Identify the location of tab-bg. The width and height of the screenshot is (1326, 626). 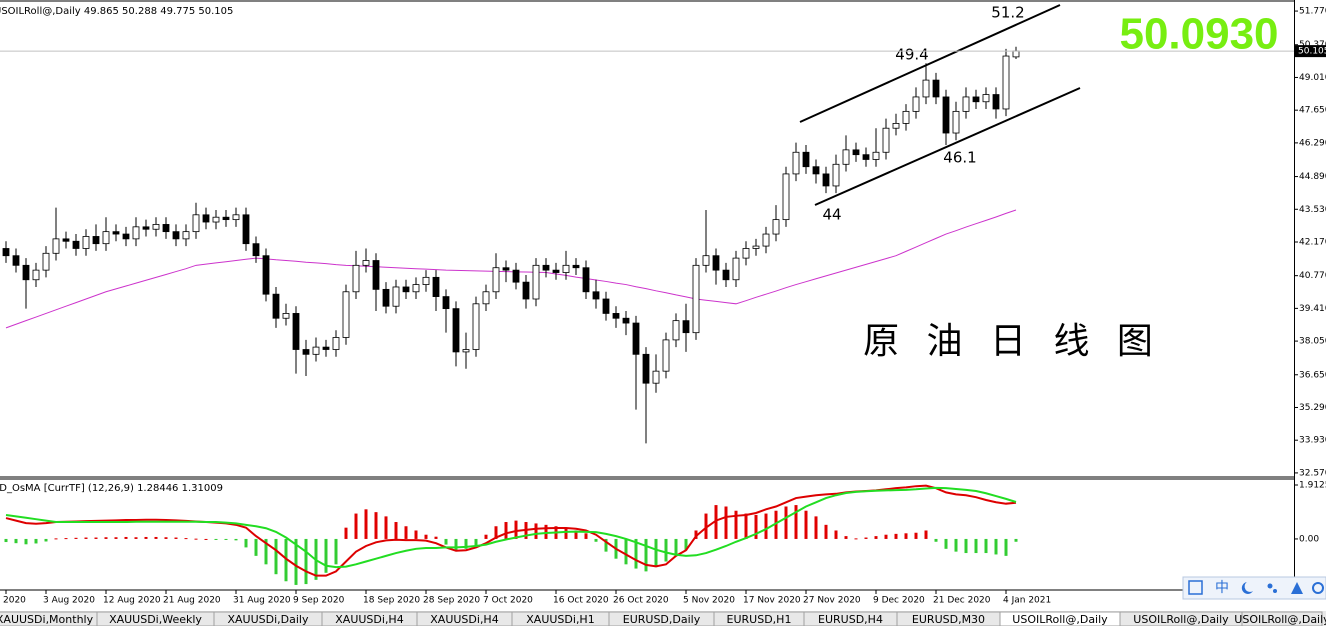
(1282, 618).